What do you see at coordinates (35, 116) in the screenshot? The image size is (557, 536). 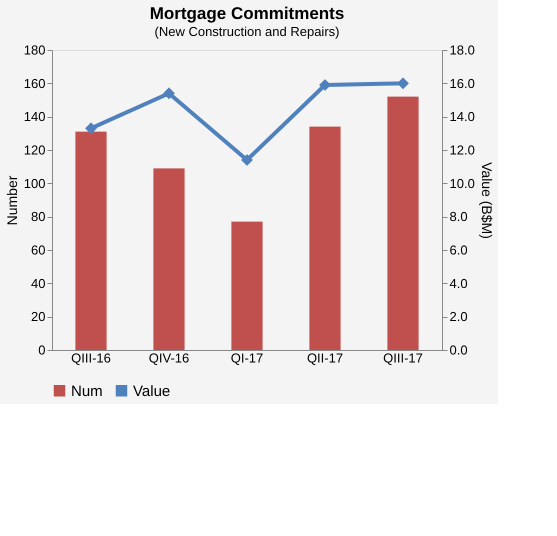 I see `y-tick-label: 140` at bounding box center [35, 116].